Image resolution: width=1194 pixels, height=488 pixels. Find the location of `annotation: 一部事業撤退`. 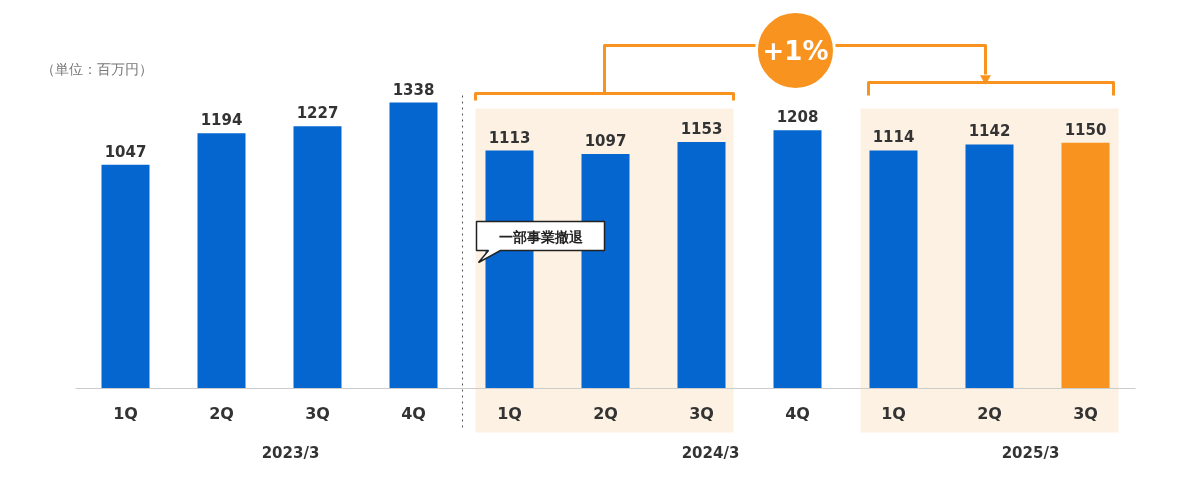

annotation: 一部事業撤退 is located at coordinates (541, 236).